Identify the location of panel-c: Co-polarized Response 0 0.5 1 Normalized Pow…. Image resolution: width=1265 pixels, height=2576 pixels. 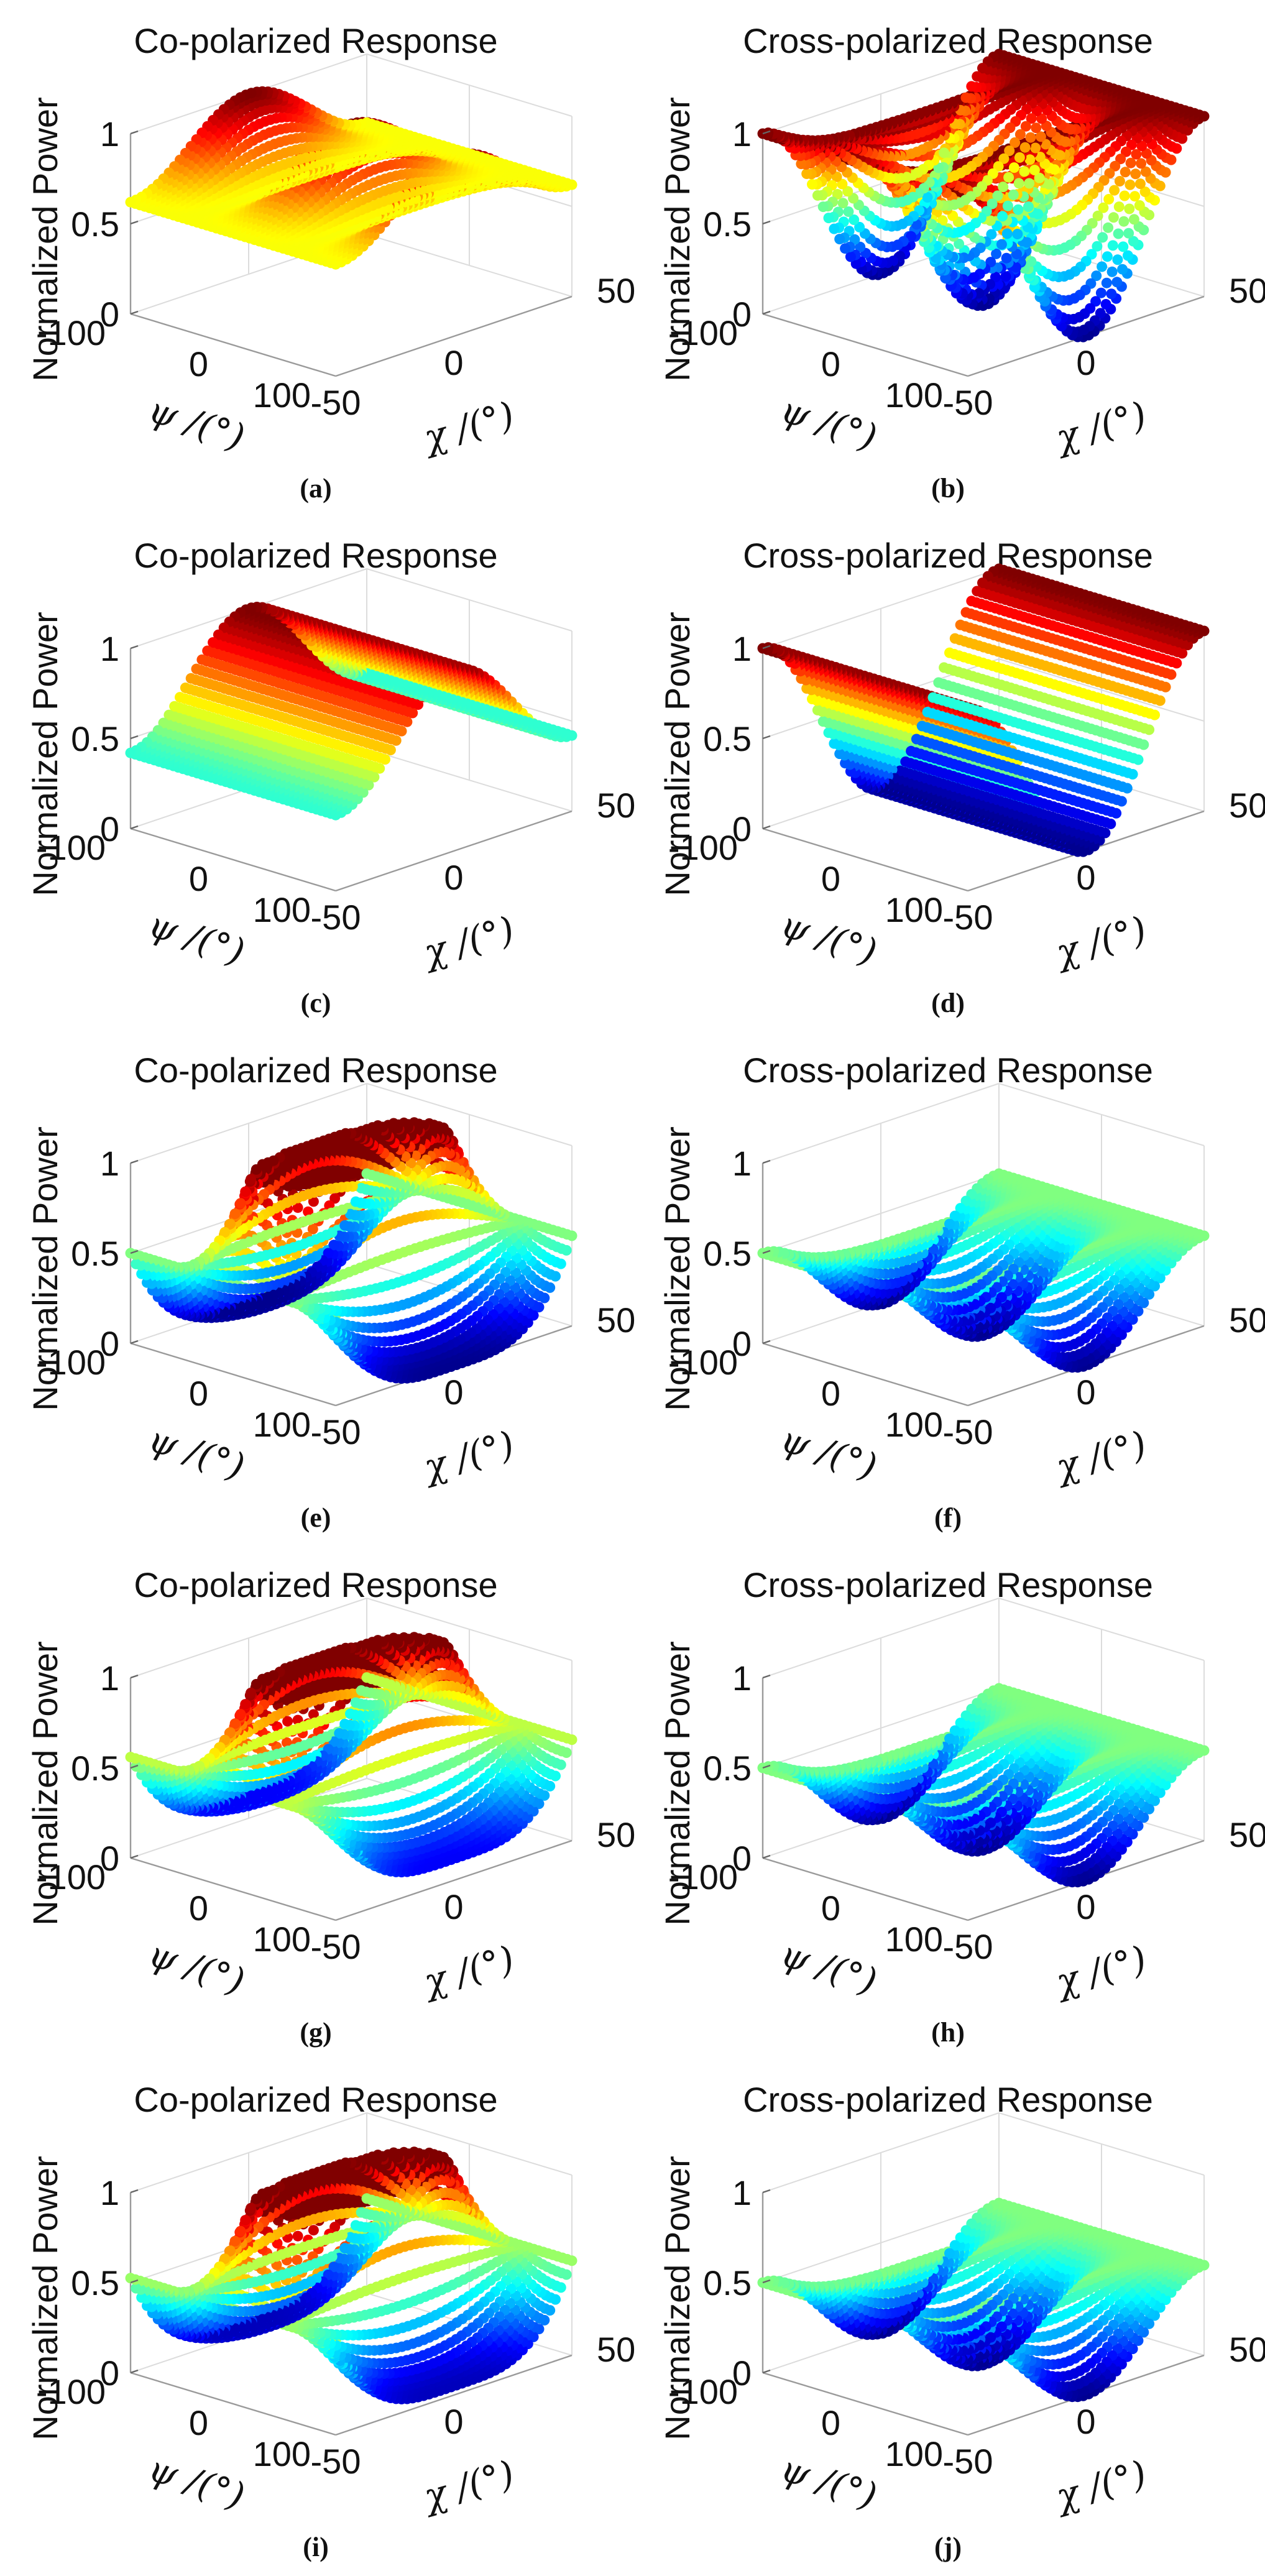
(317, 772).